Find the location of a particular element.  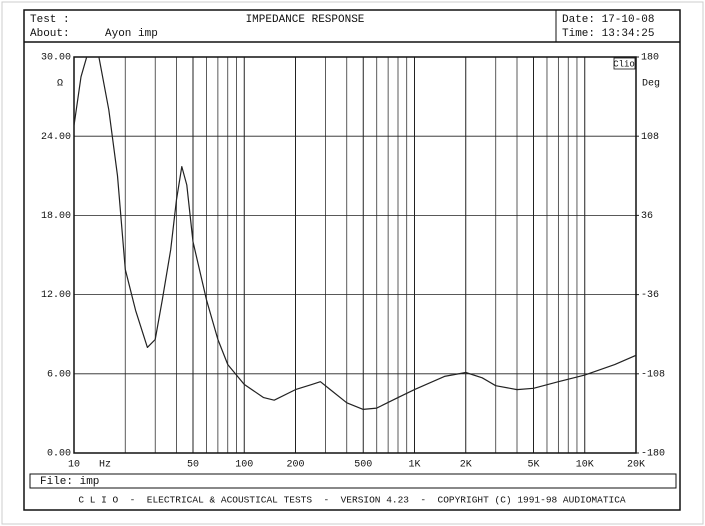

x-tick-label: 10 is located at coordinates (74, 465).